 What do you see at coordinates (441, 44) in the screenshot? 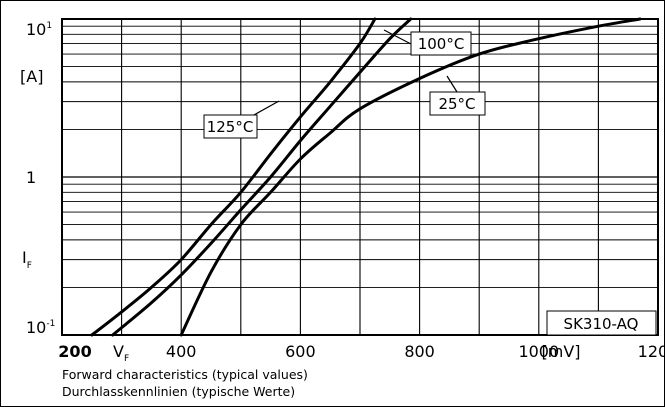
I see `label-100c: 100°C` at bounding box center [441, 44].